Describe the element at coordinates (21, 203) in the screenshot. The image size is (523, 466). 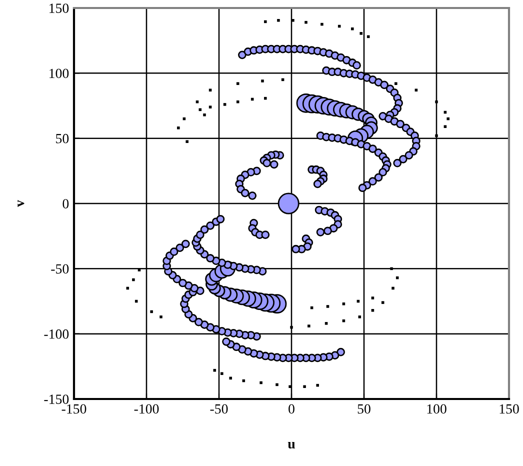
I see `y-axis-title: v` at that location.